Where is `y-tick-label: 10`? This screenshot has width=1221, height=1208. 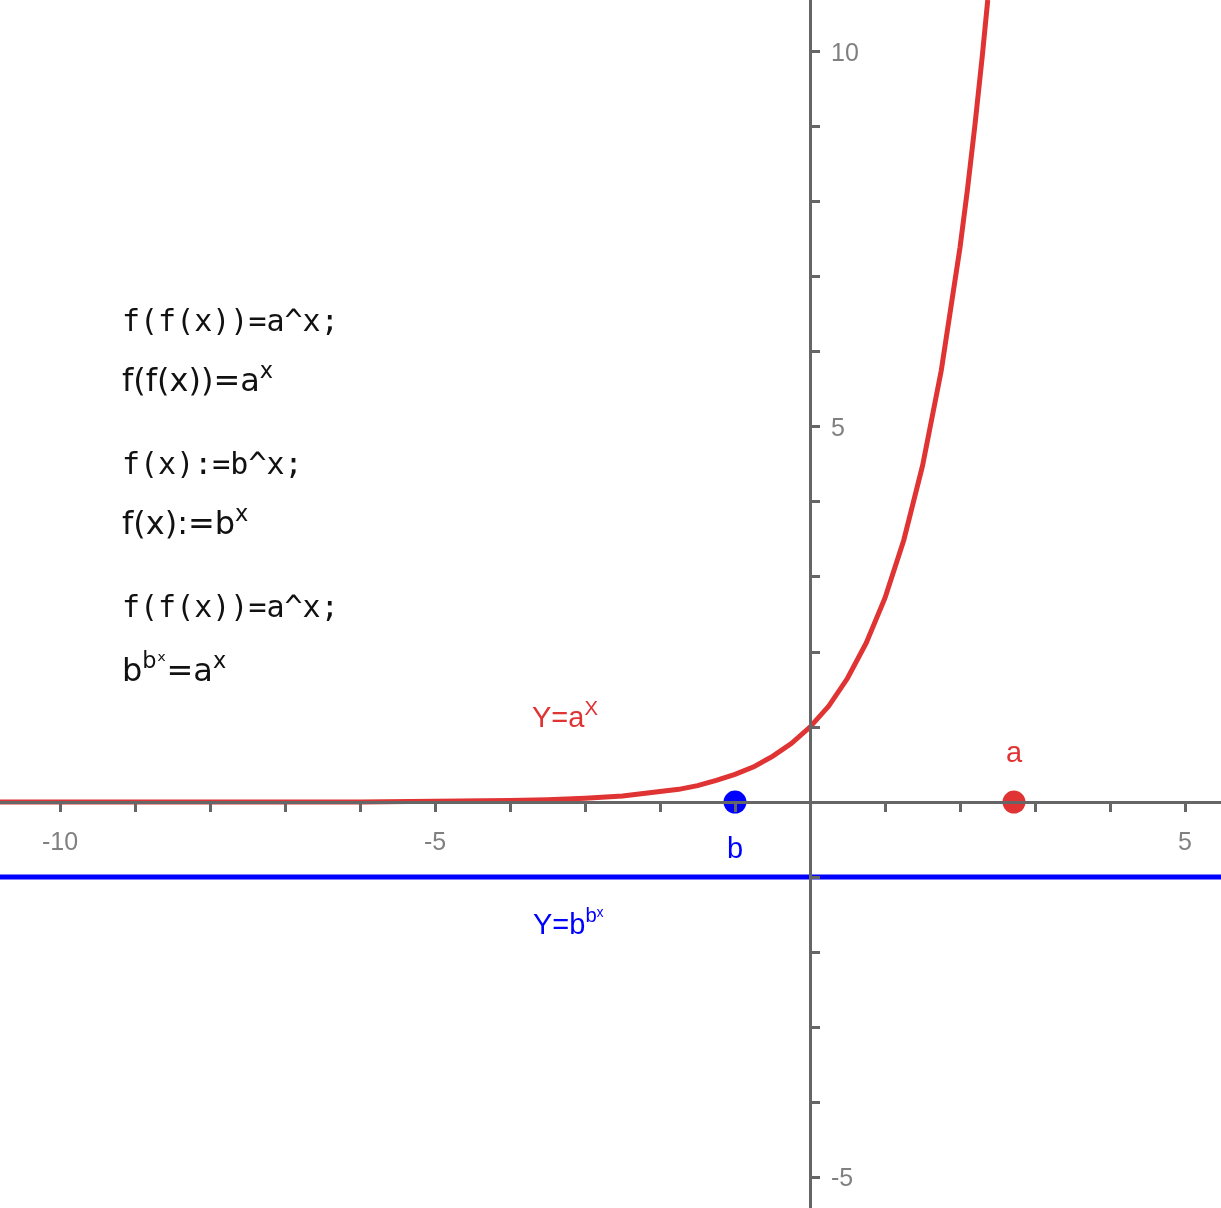 y-tick-label: 10 is located at coordinates (845, 51).